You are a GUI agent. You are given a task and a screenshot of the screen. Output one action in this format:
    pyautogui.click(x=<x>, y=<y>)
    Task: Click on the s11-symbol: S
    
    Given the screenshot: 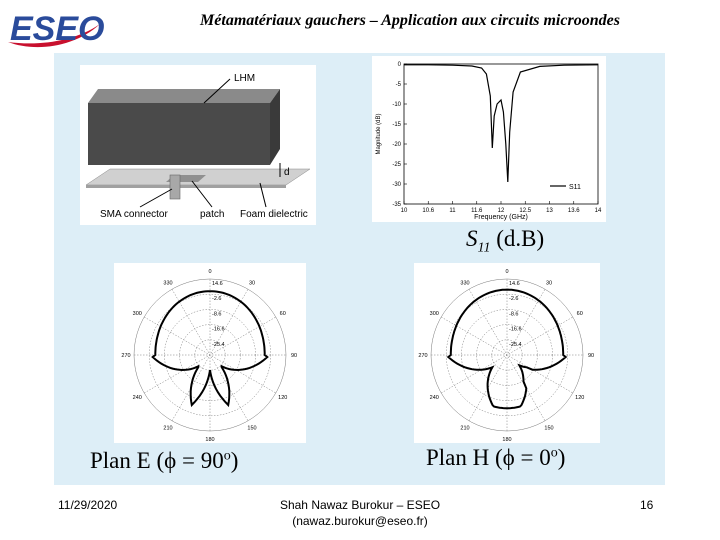 What is the action you would take?
    pyautogui.click(x=472, y=238)
    